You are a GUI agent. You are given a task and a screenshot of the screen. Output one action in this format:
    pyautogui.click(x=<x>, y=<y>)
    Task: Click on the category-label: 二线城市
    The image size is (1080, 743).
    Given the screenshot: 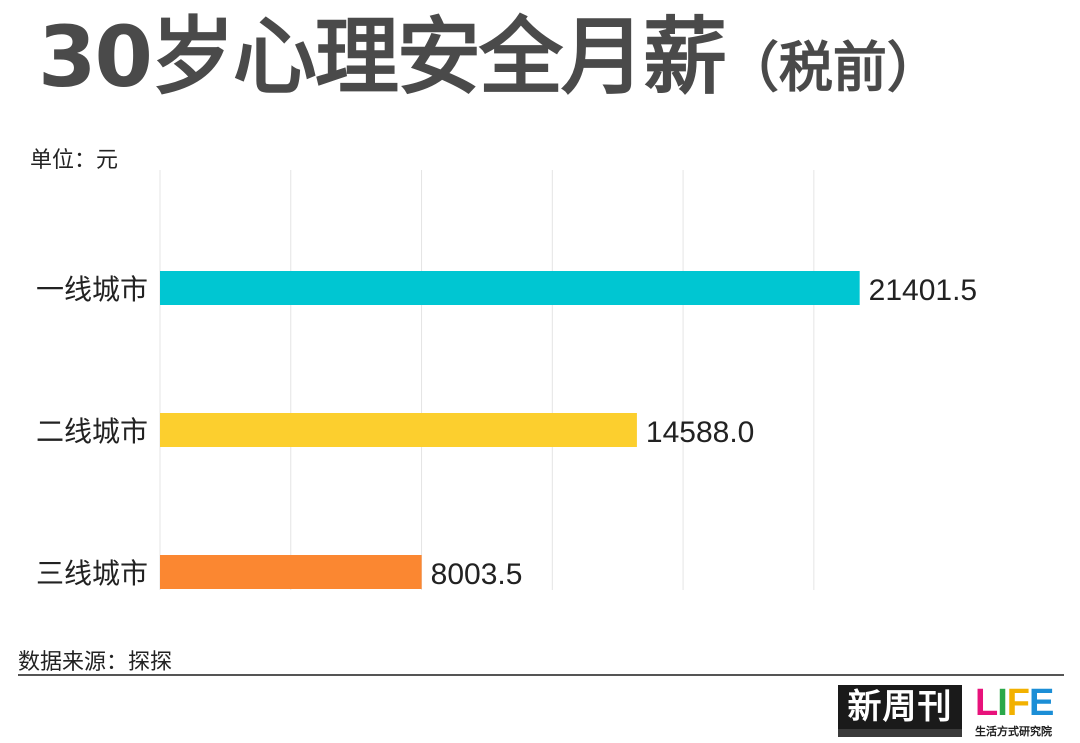 What is the action you would take?
    pyautogui.click(x=92, y=431)
    